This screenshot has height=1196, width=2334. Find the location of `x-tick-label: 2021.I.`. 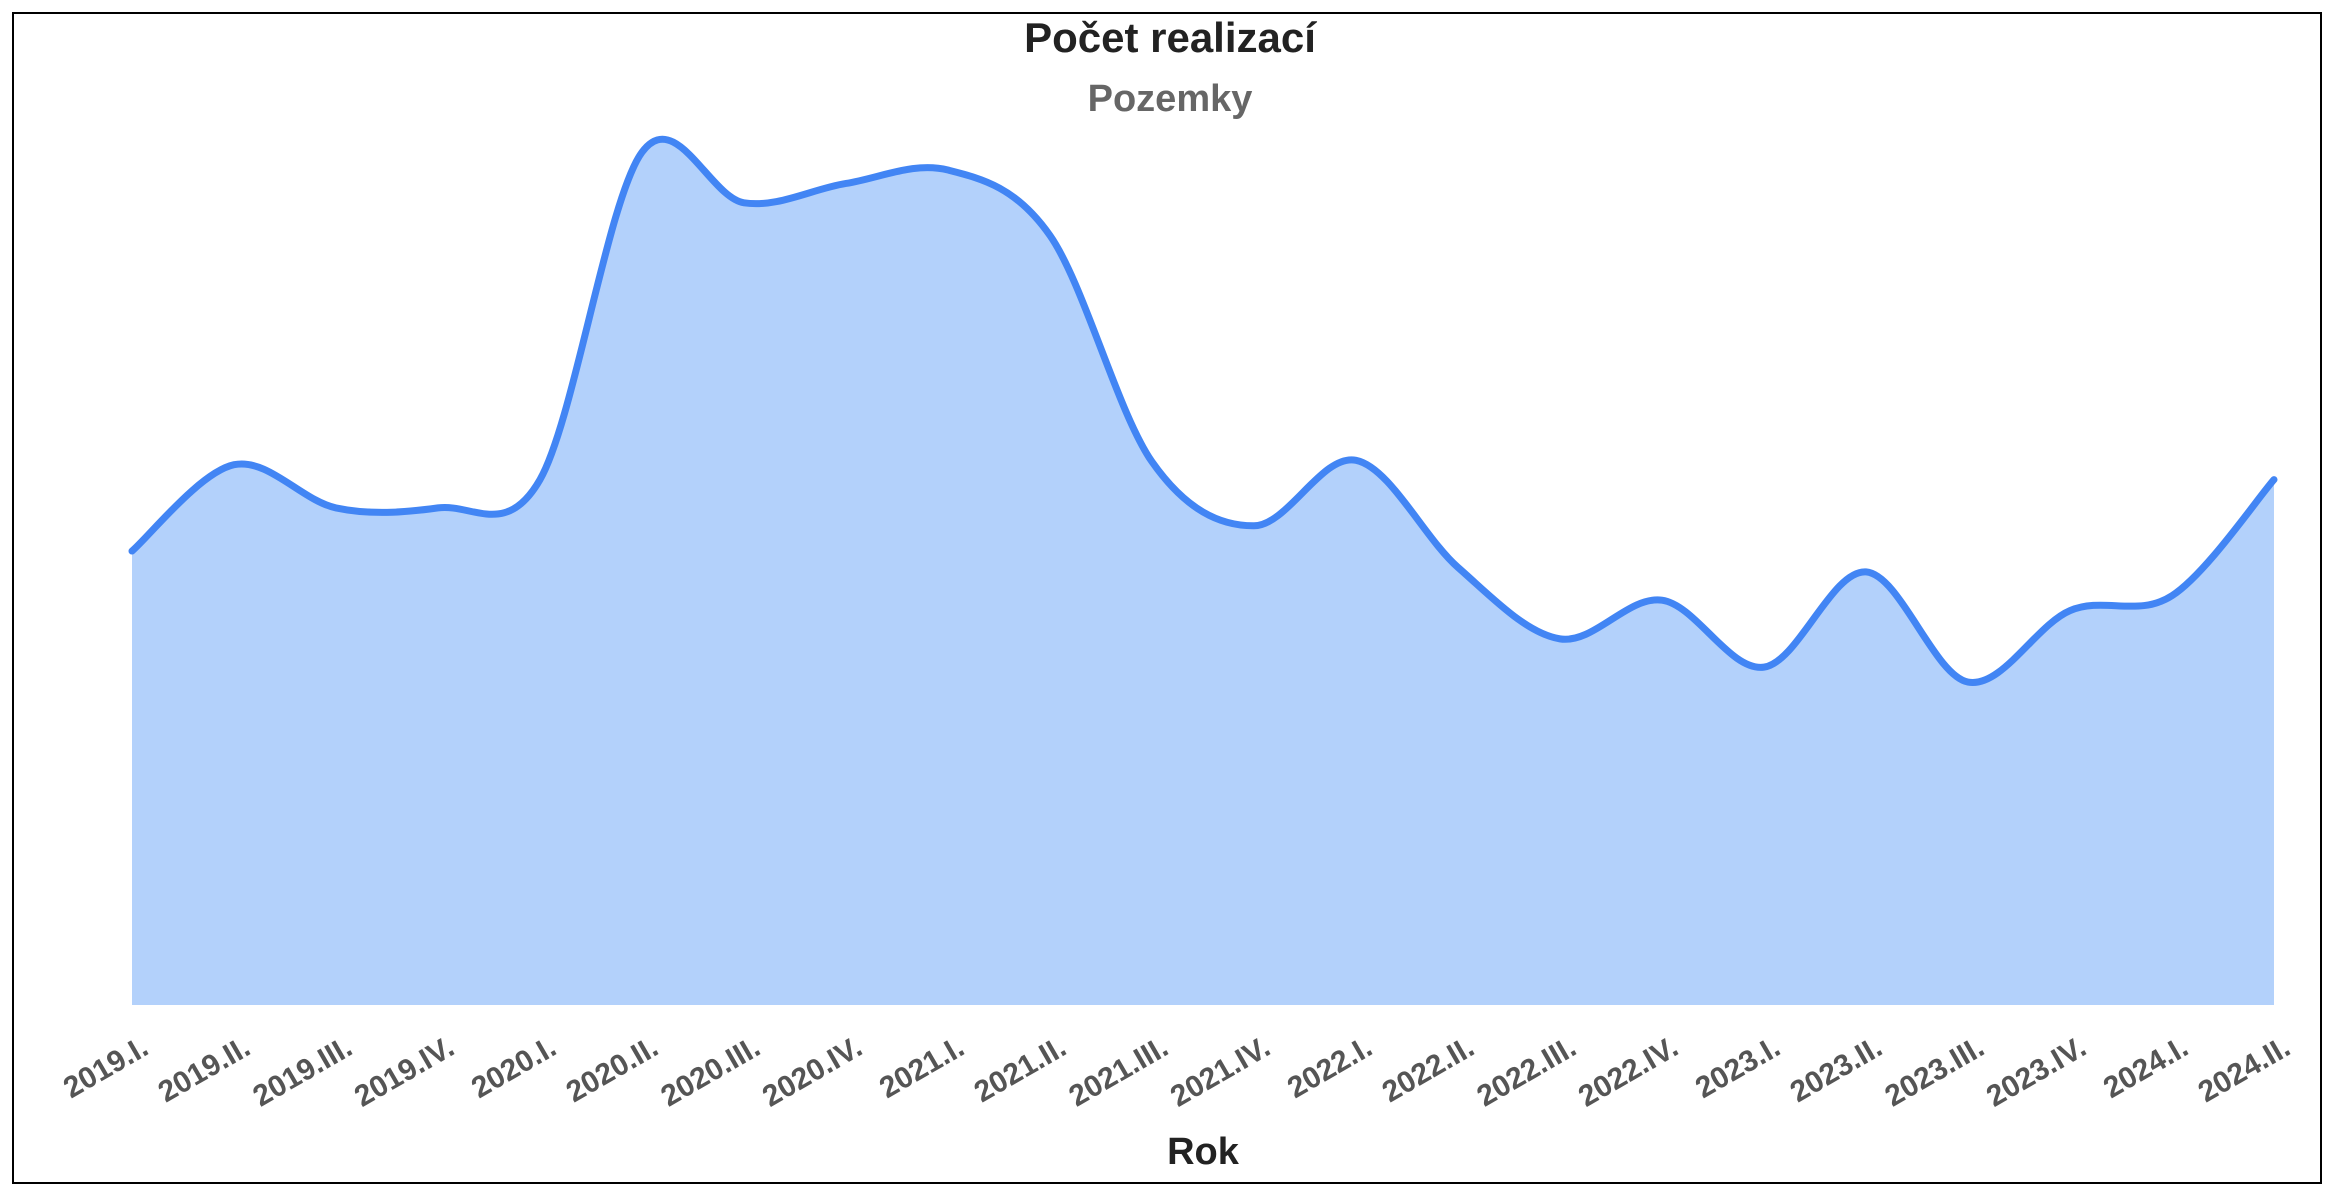

x-tick-label: 2021.I. is located at coordinates (922, 1067).